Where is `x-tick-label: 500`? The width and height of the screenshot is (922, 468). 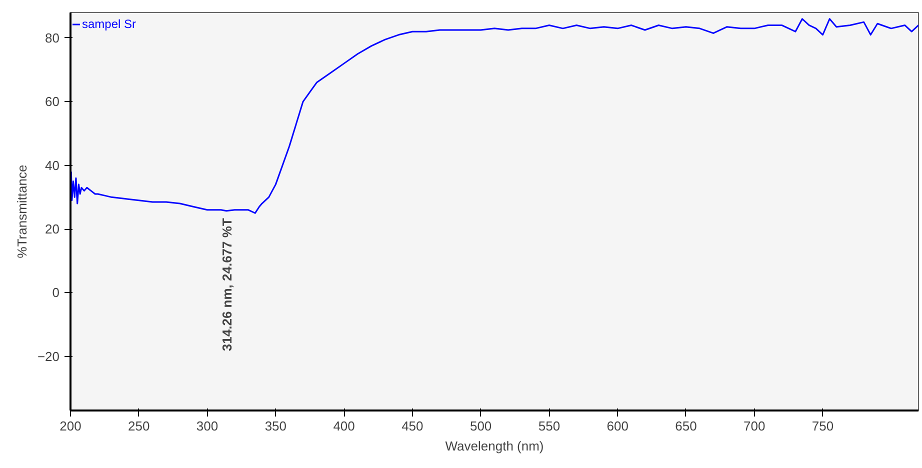
x-tick-label: 500 is located at coordinates (481, 426).